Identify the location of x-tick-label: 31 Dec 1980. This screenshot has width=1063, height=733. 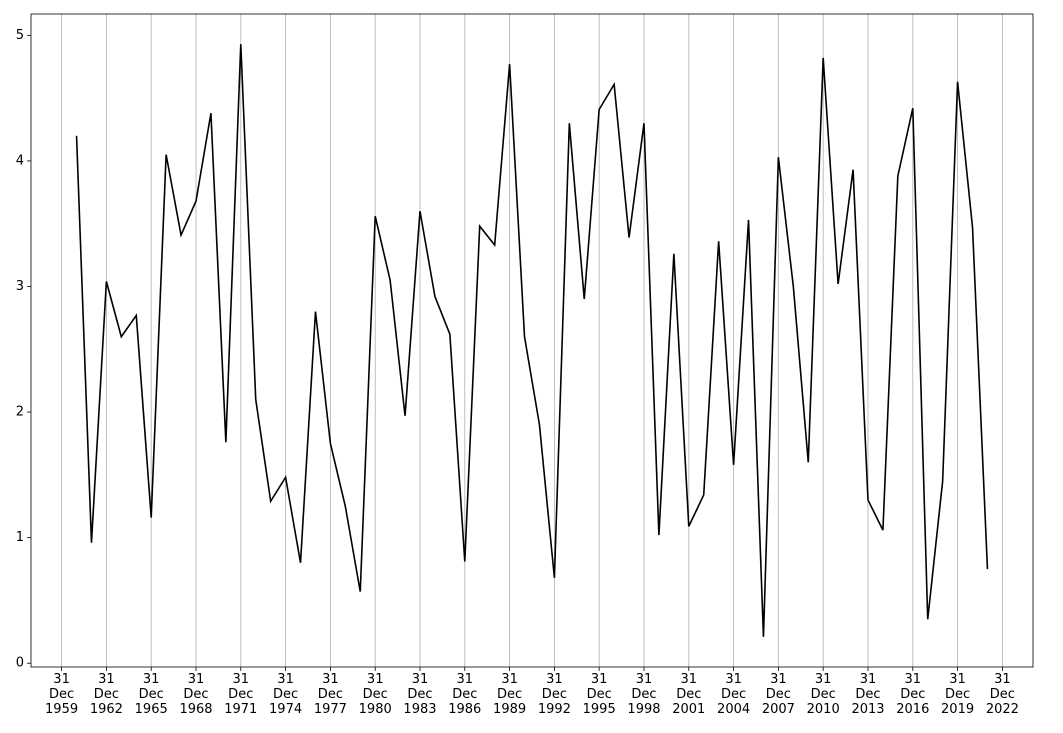
(375, 694).